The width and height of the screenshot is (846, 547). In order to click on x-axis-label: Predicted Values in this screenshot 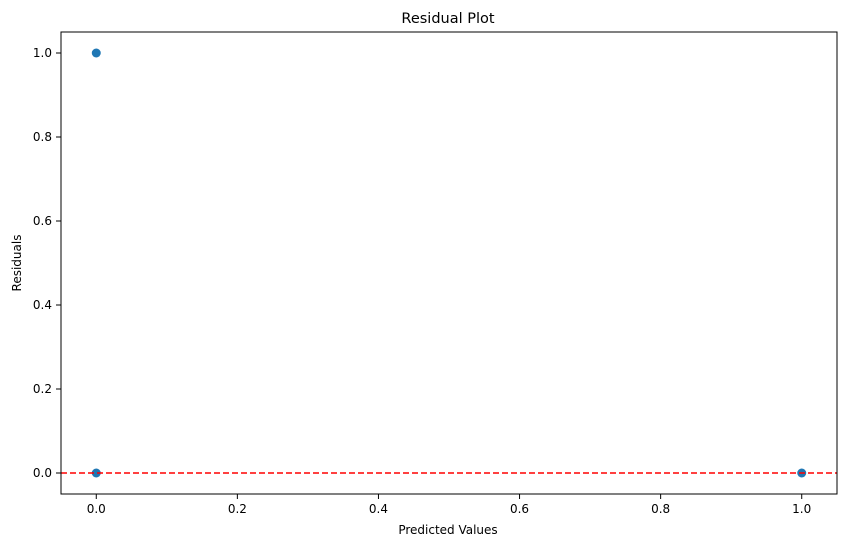, I will do `click(447, 530)`.